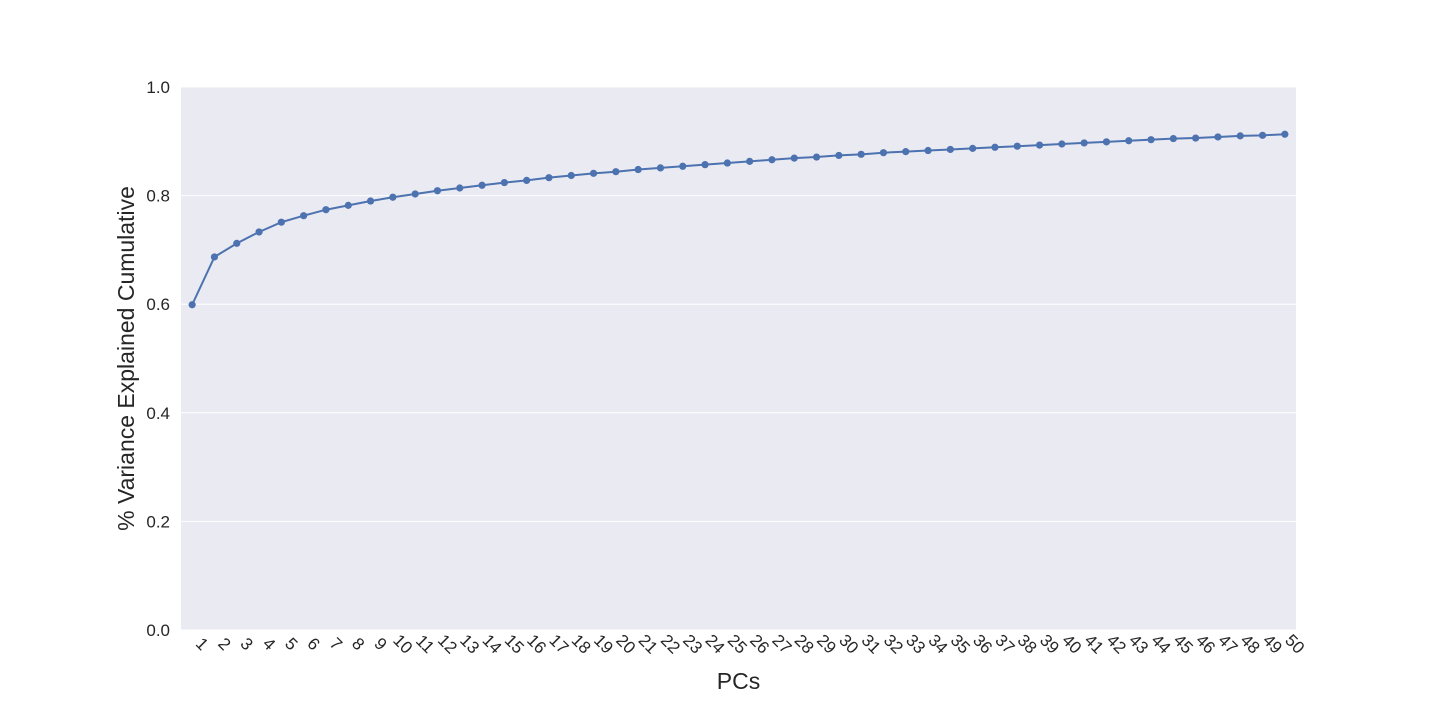  I want to click on x-tick-label: 3, so click(247, 644).